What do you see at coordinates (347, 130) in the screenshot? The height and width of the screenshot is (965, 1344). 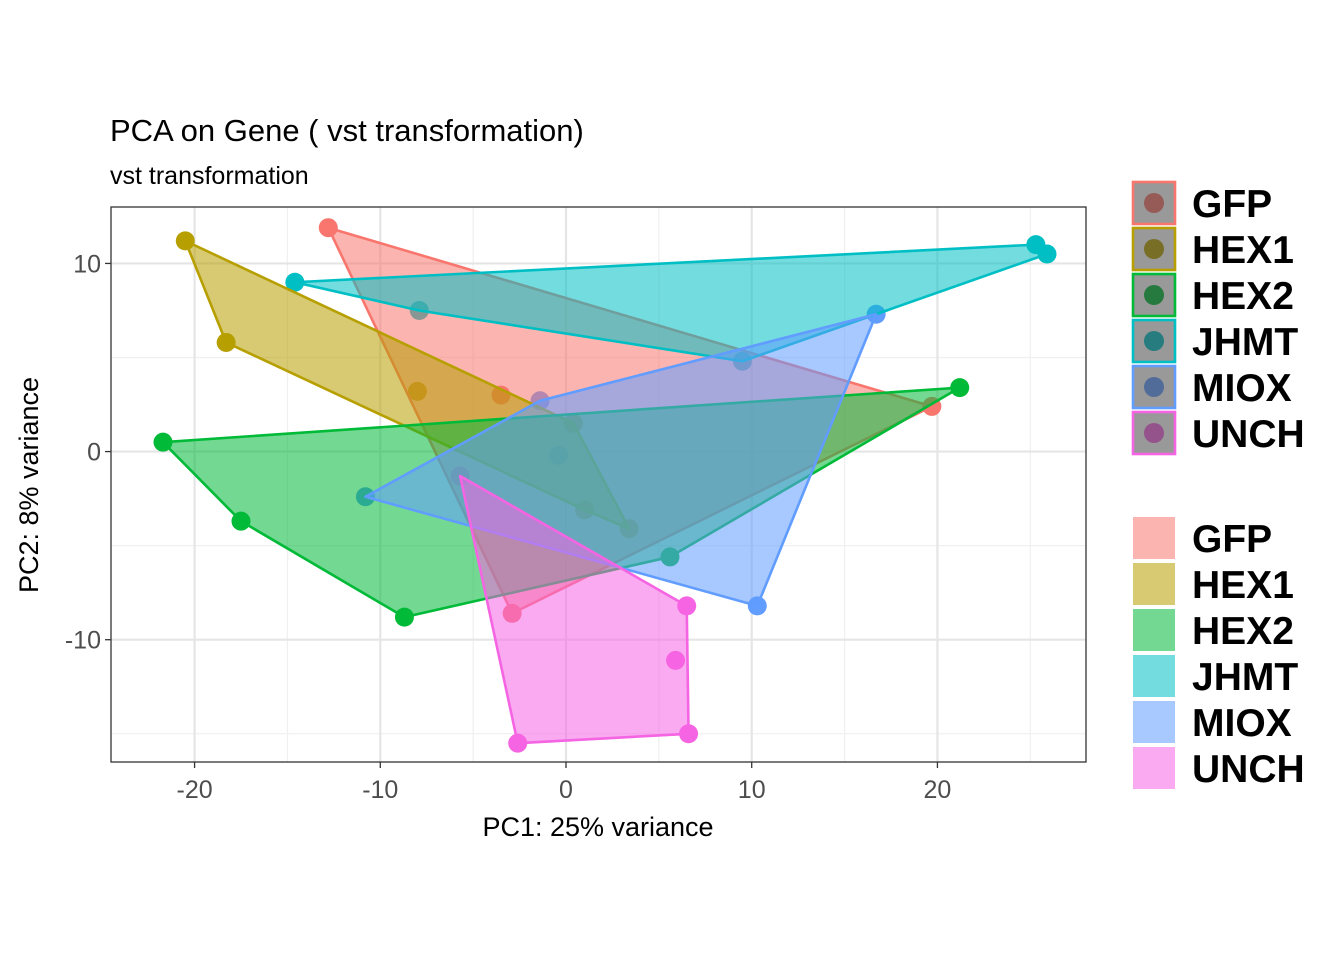 I see `chart-title: PCA on Gene ( vst transformation)` at bounding box center [347, 130].